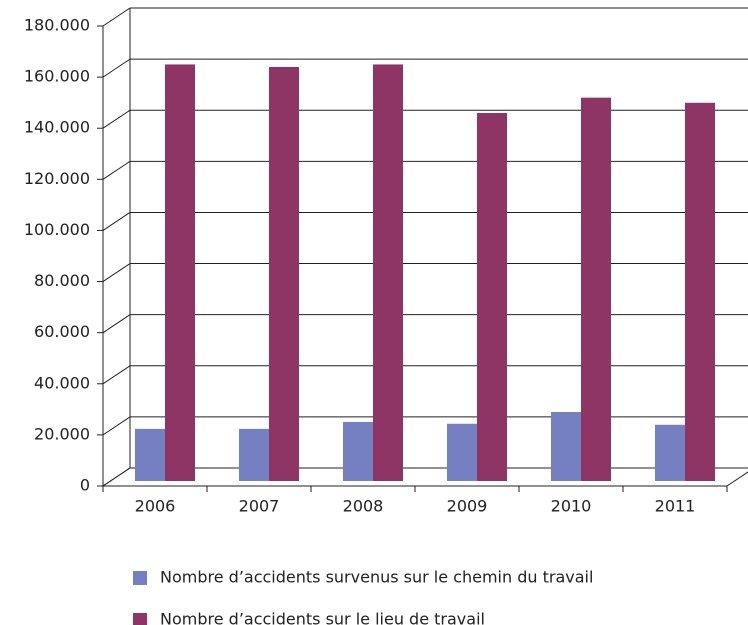 This screenshot has width=748, height=625. I want to click on back-wall, so click(439, 8).